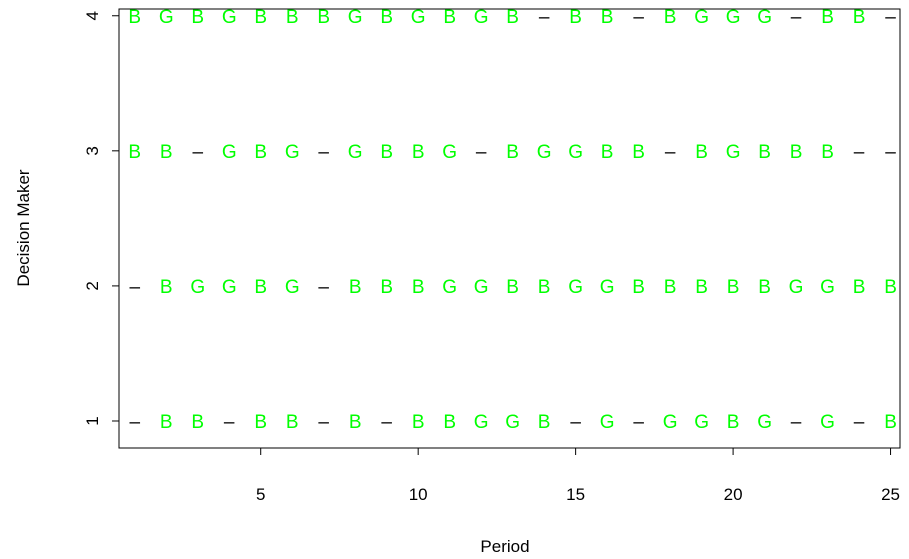  I want to click on y-axis: 1 2 3 4, so click(101, 218).